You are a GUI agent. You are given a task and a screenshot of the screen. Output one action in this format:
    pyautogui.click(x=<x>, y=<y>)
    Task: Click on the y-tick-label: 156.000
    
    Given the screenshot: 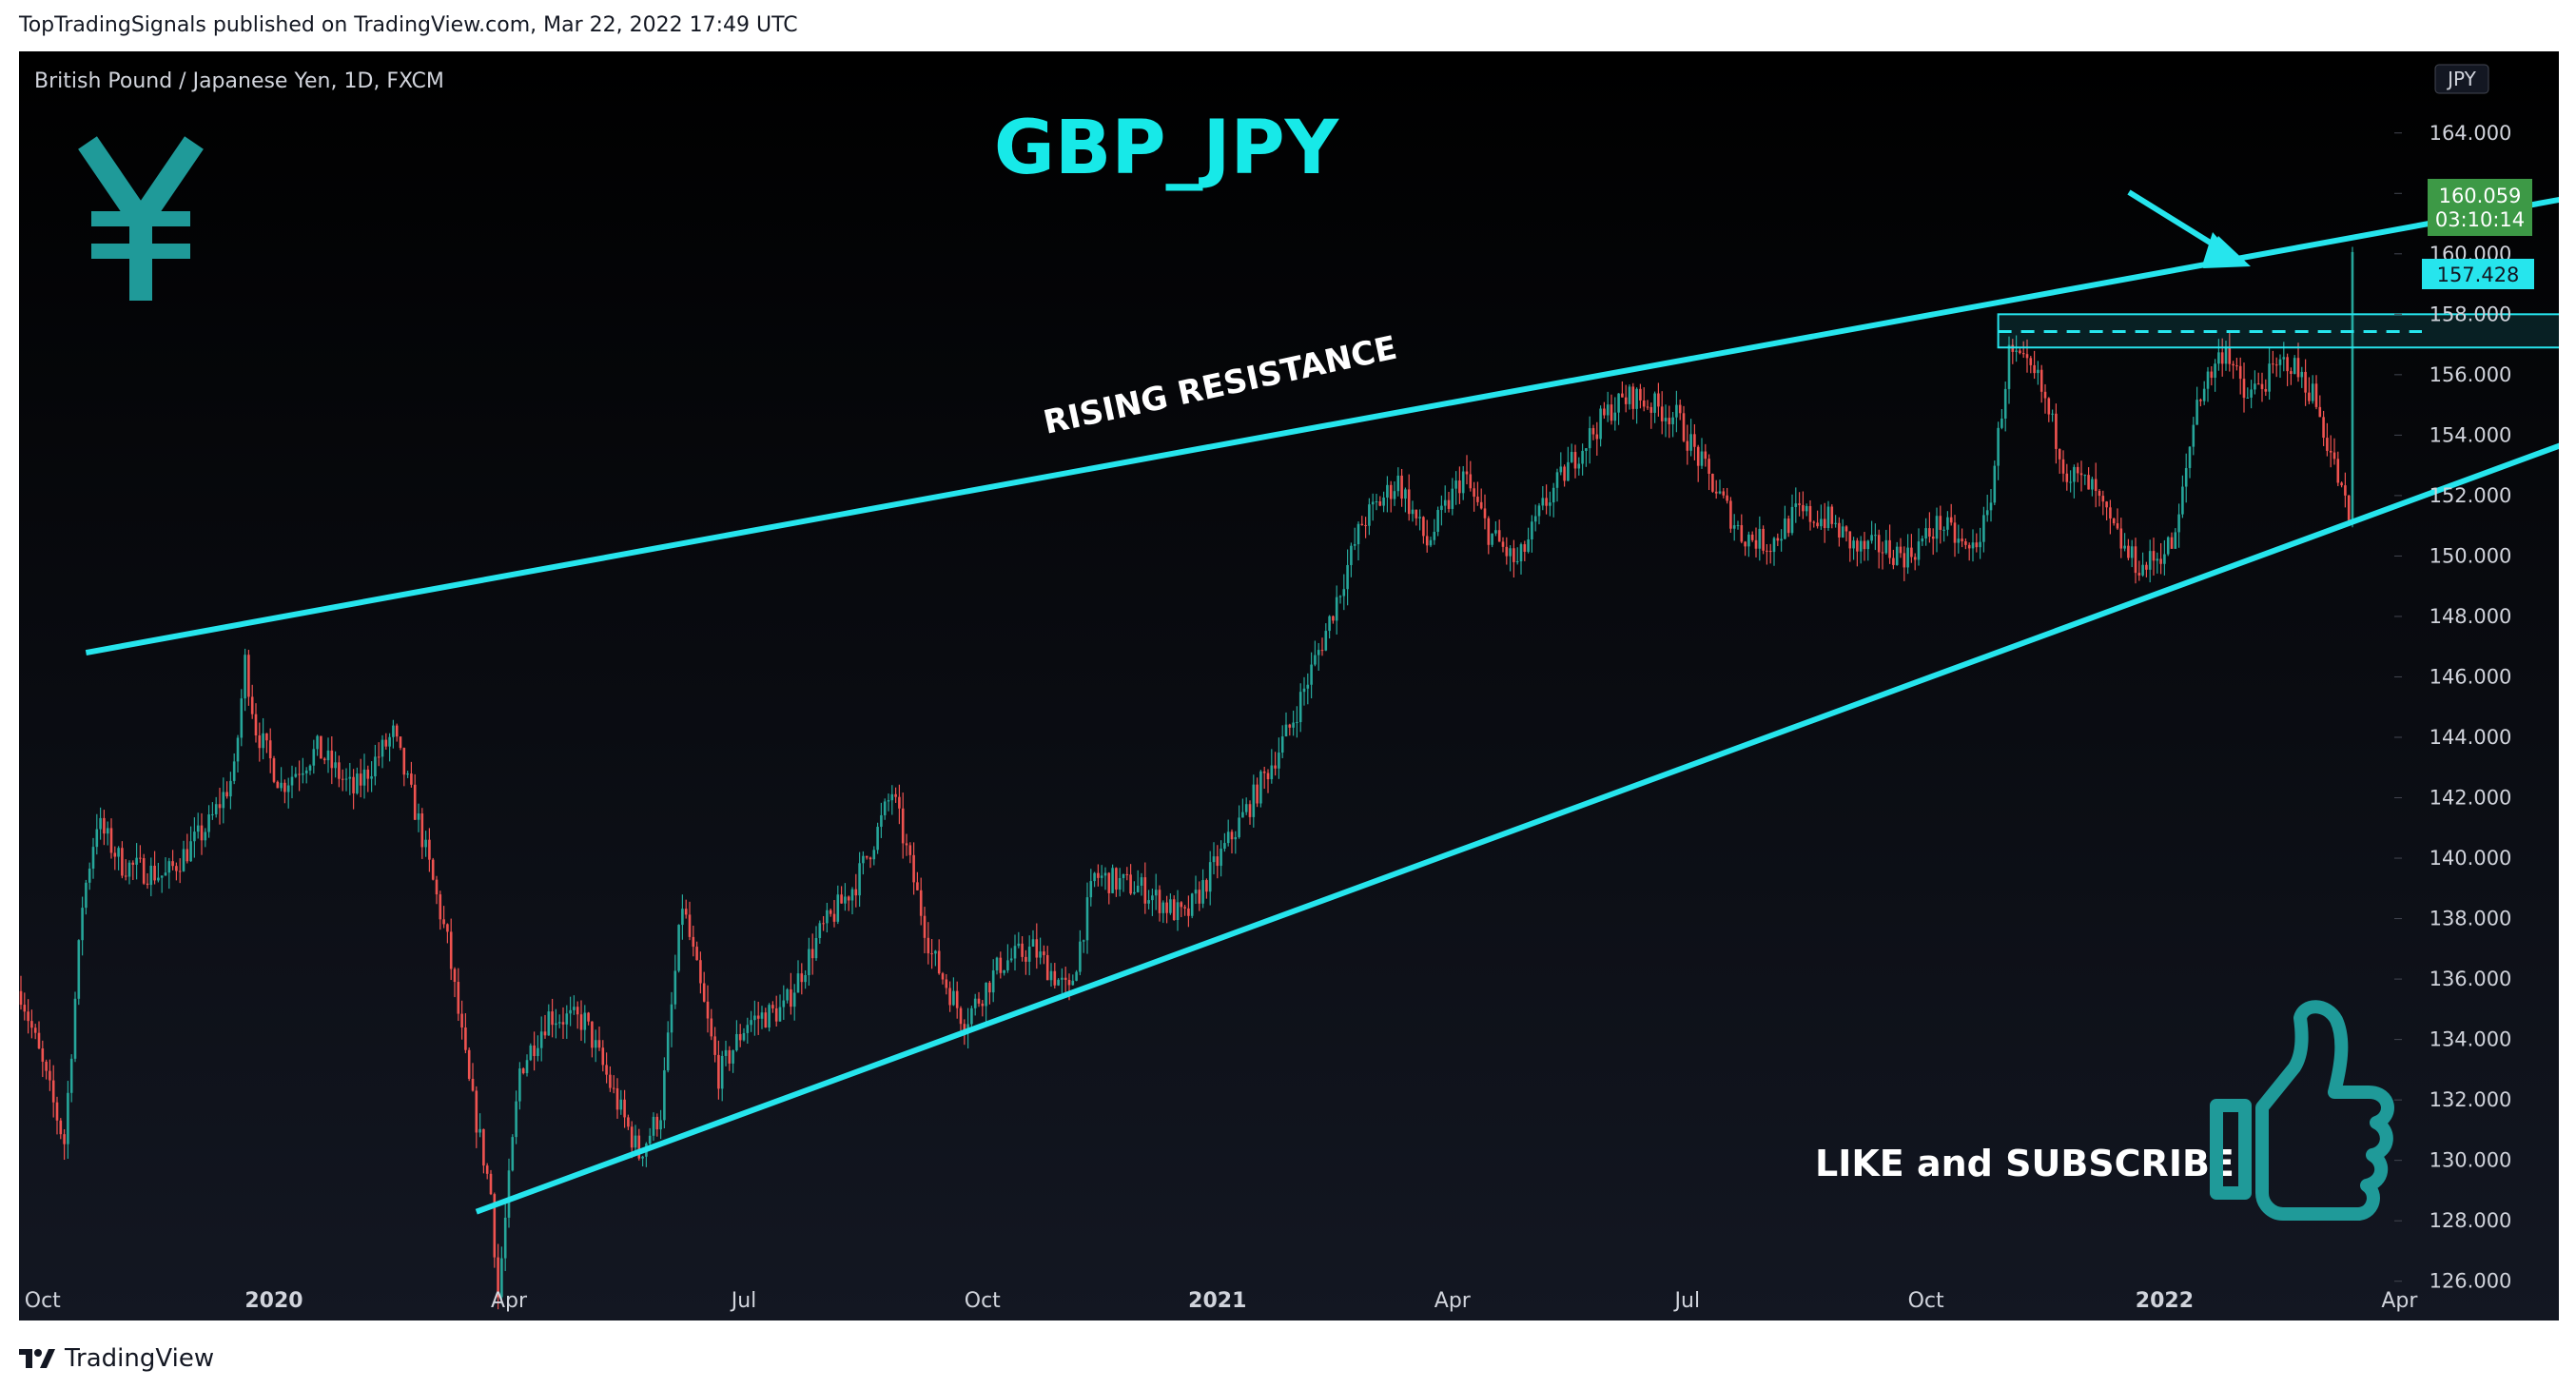 What is the action you would take?
    pyautogui.click(x=2471, y=374)
    